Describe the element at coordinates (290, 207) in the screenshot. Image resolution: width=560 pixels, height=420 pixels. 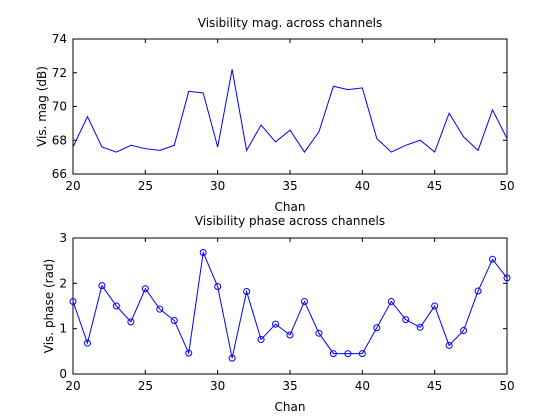
I see `magnitude-xlabel: Chan` at that location.